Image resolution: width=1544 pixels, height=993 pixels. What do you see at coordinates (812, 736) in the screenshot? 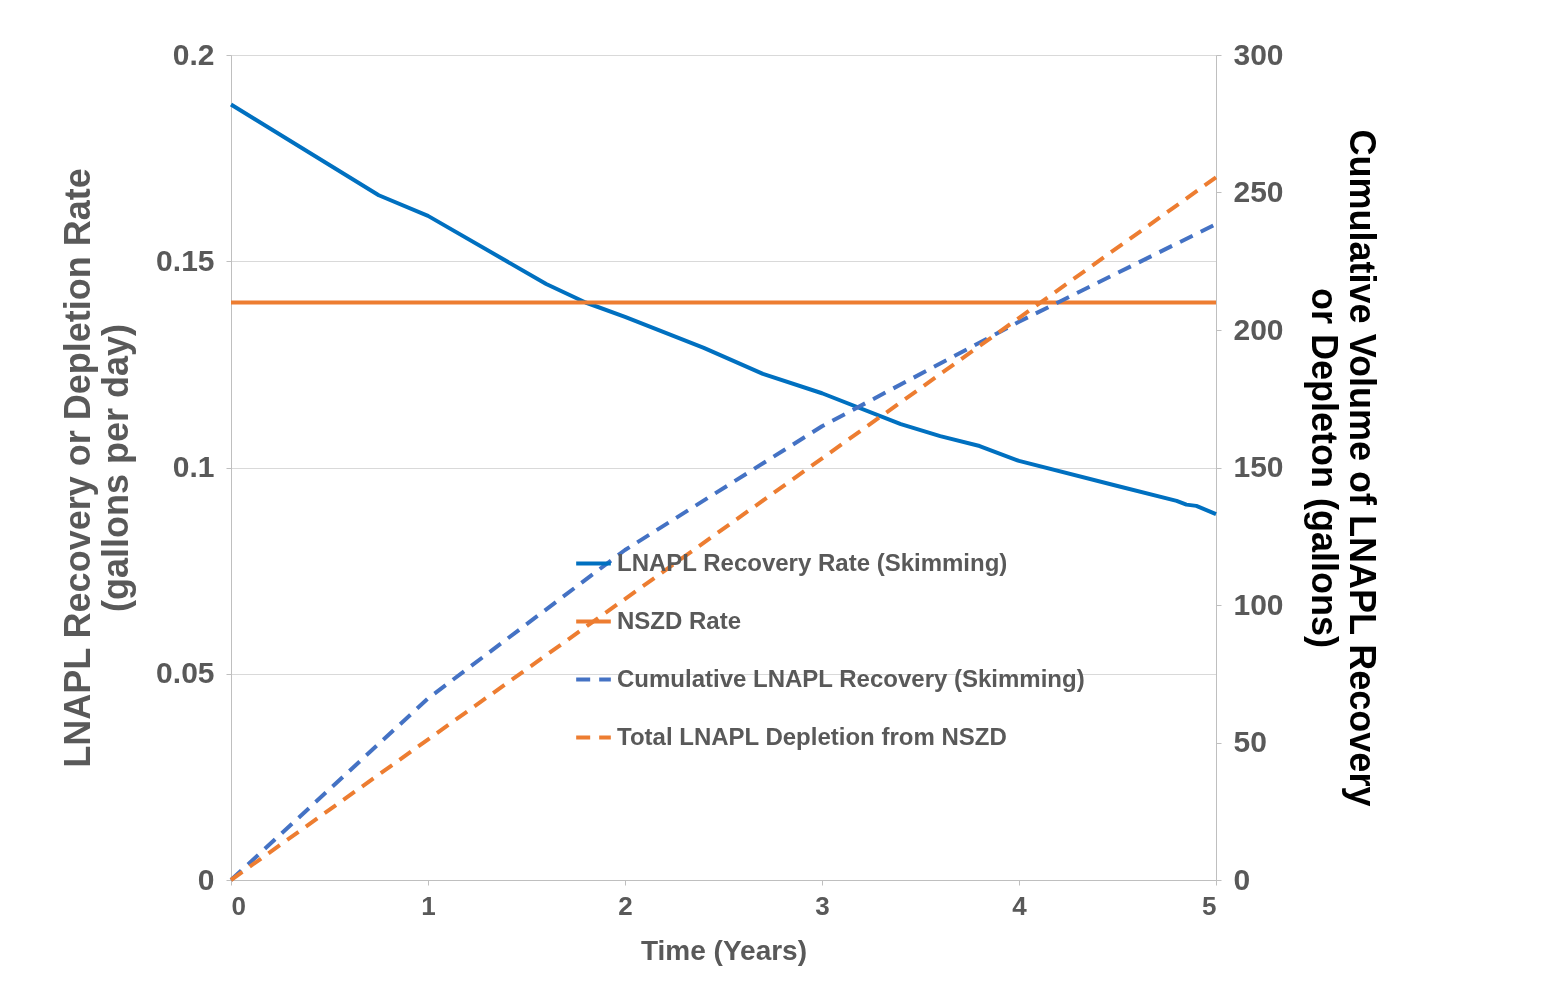
I see `legend-label: Total LNAPL Depletion from NSZD` at bounding box center [812, 736].